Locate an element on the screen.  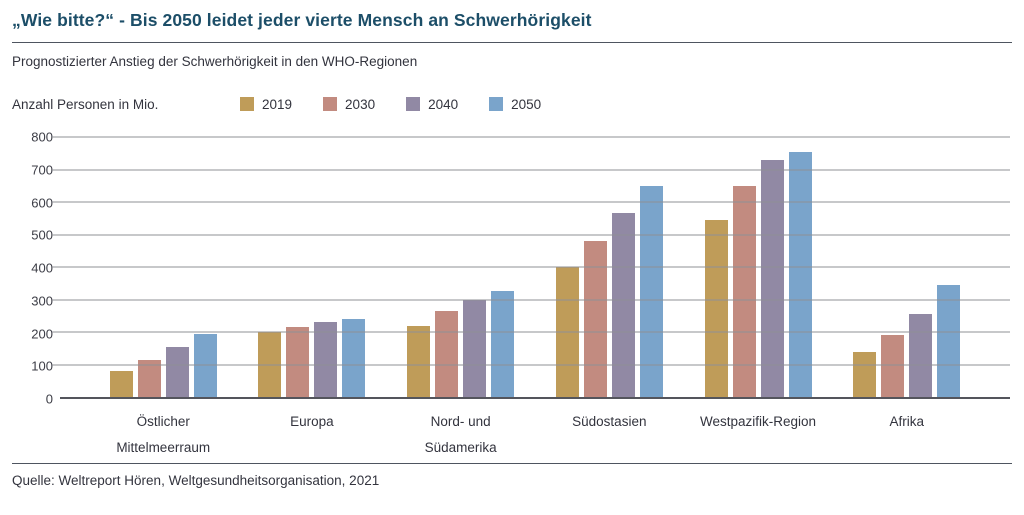
legend-item-2040: 2040 is located at coordinates (432, 104).